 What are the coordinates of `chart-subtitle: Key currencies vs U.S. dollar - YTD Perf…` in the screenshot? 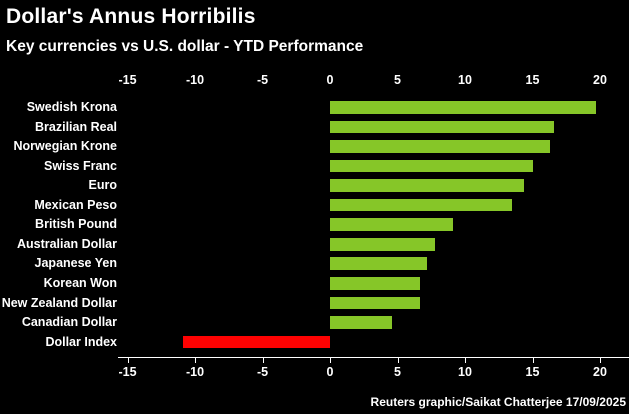 It's located at (185, 46).